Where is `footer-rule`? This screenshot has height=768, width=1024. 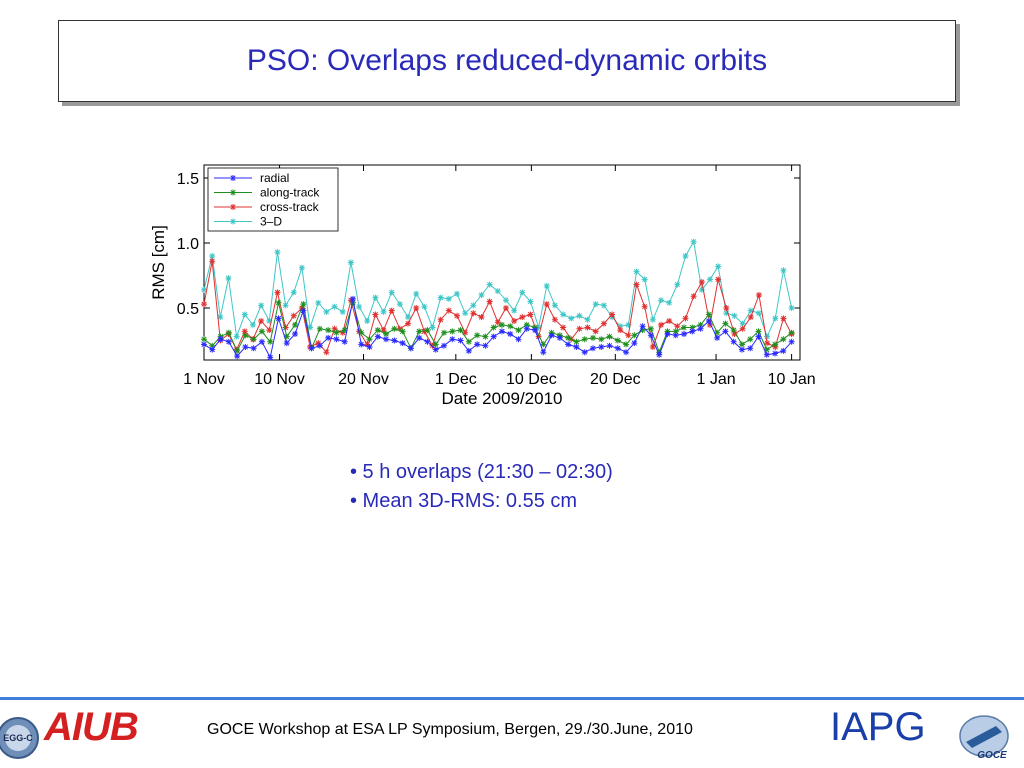
footer-rule is located at coordinates (512, 698).